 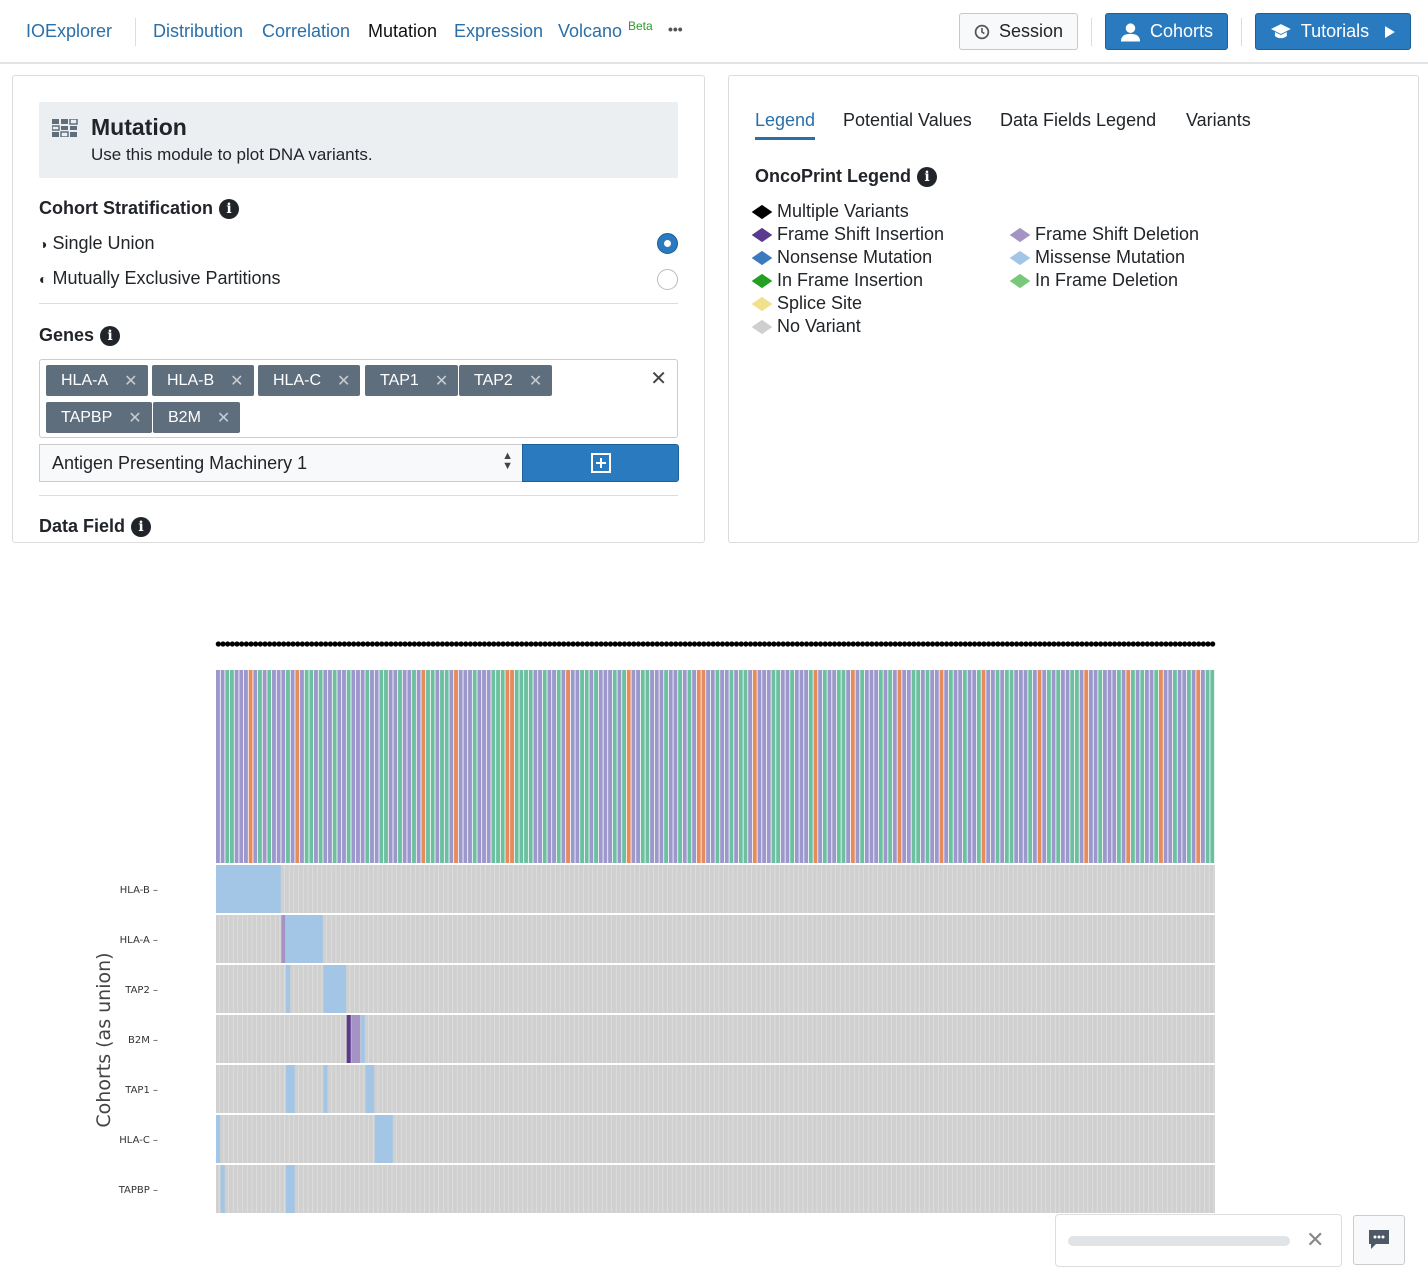 What do you see at coordinates (675, 29) in the screenshot?
I see `more-menu: •••` at bounding box center [675, 29].